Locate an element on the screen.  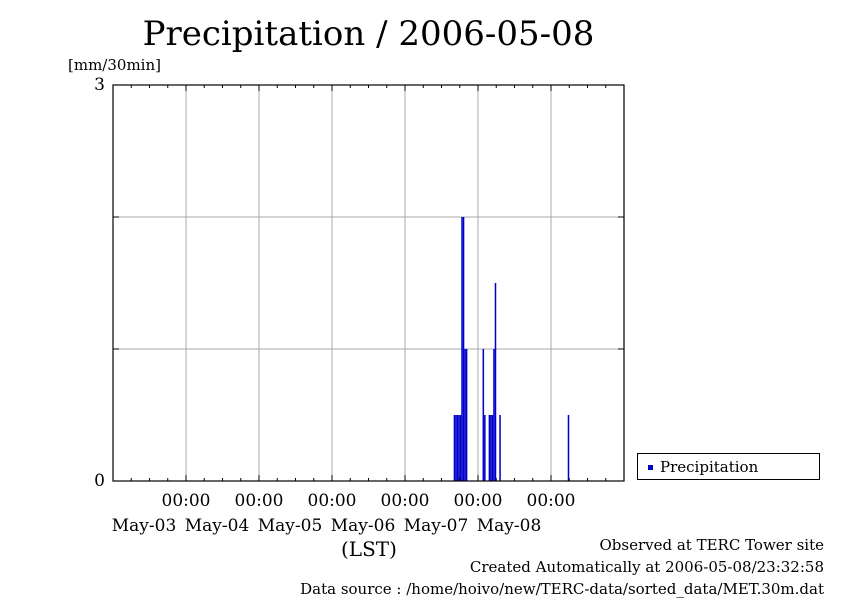
footer-observed: Observed at TERC Tower site is located at coordinates (711, 545).